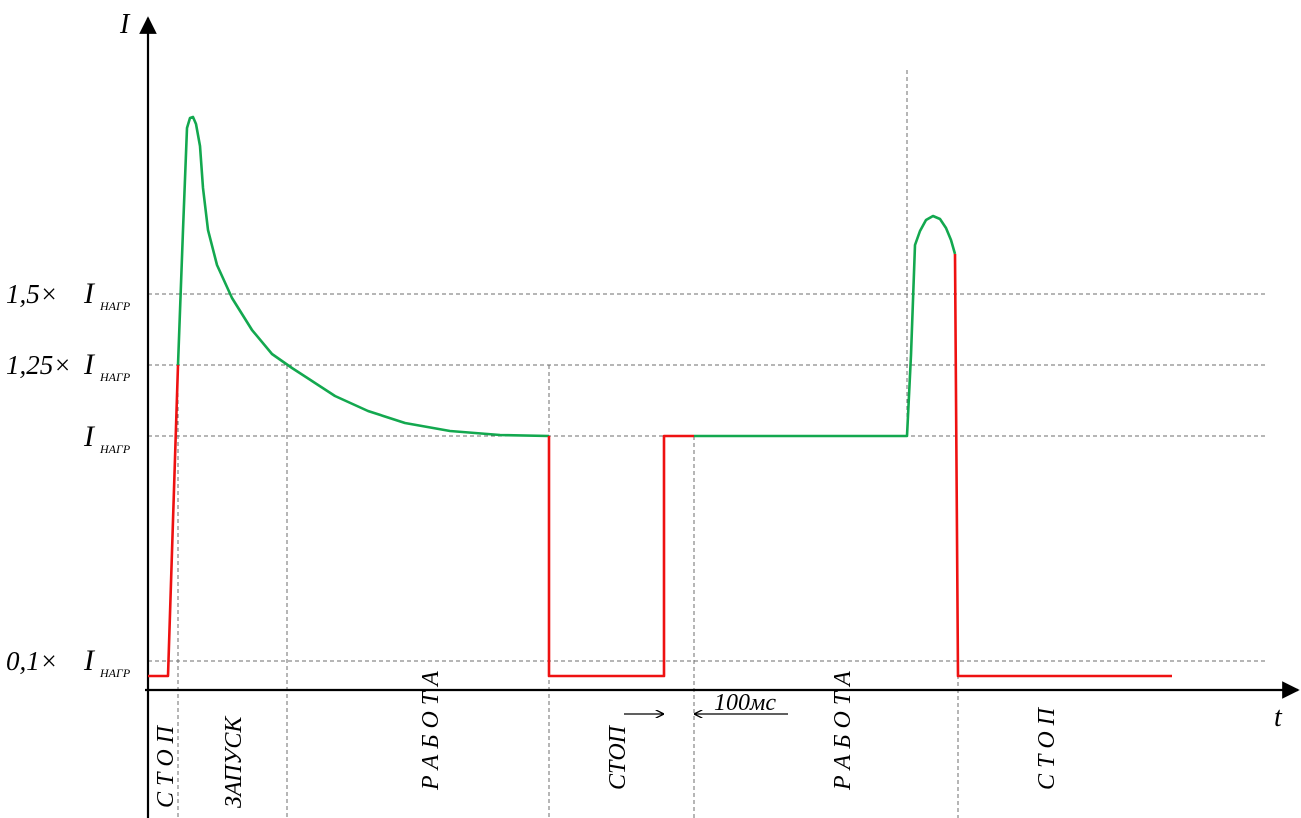 Image resolution: width=1301 pixels, height=818 pixels. Describe the element at coordinates (825, 326) in the screenshot. I see `curve-work-second` at that location.